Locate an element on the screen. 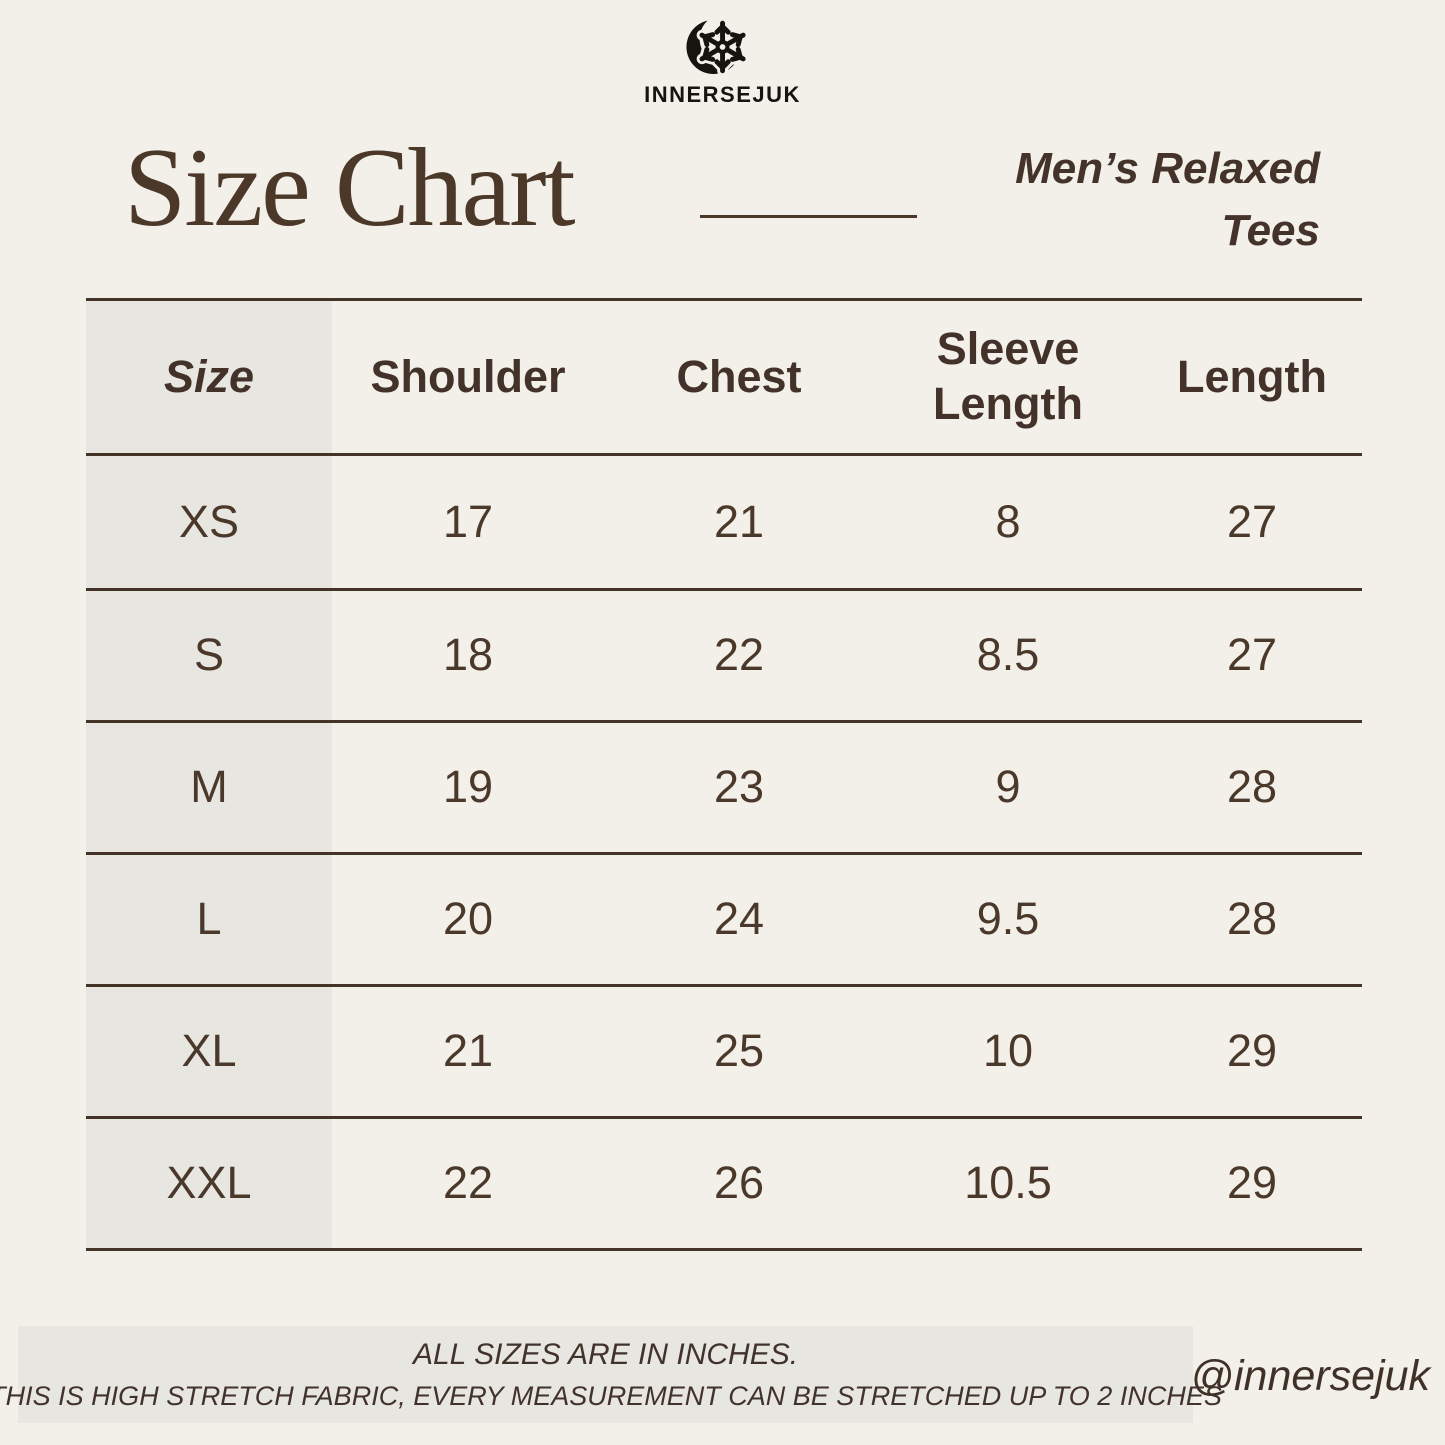 This screenshot has height=1445, width=1445. shoulder-value: 18 is located at coordinates (468, 655).